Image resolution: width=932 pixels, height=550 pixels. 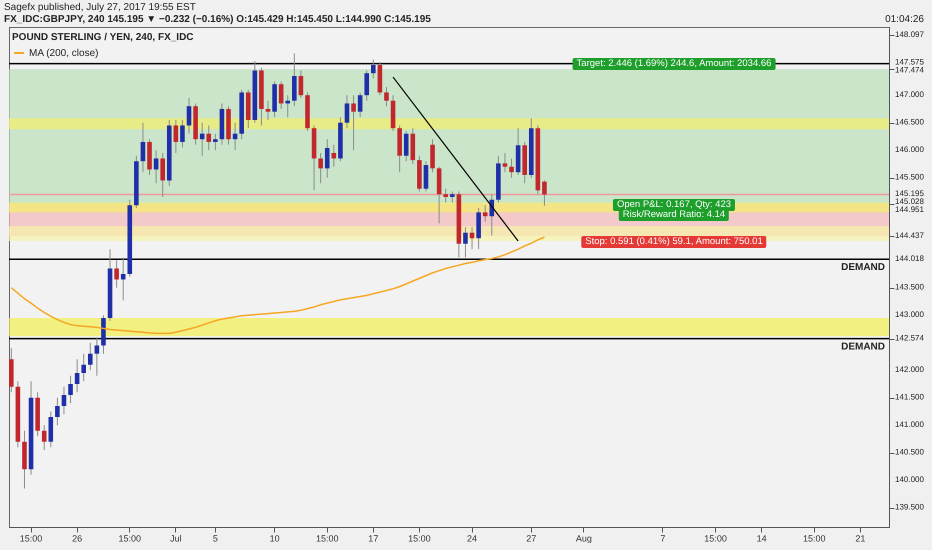 I want to click on x-tick-label: 14, so click(x=761, y=539).